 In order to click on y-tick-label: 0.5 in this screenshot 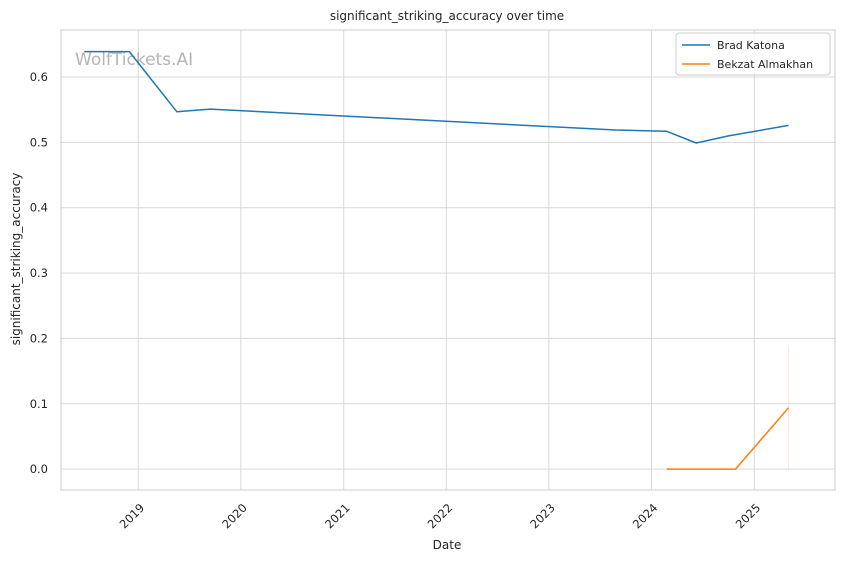, I will do `click(39, 142)`.